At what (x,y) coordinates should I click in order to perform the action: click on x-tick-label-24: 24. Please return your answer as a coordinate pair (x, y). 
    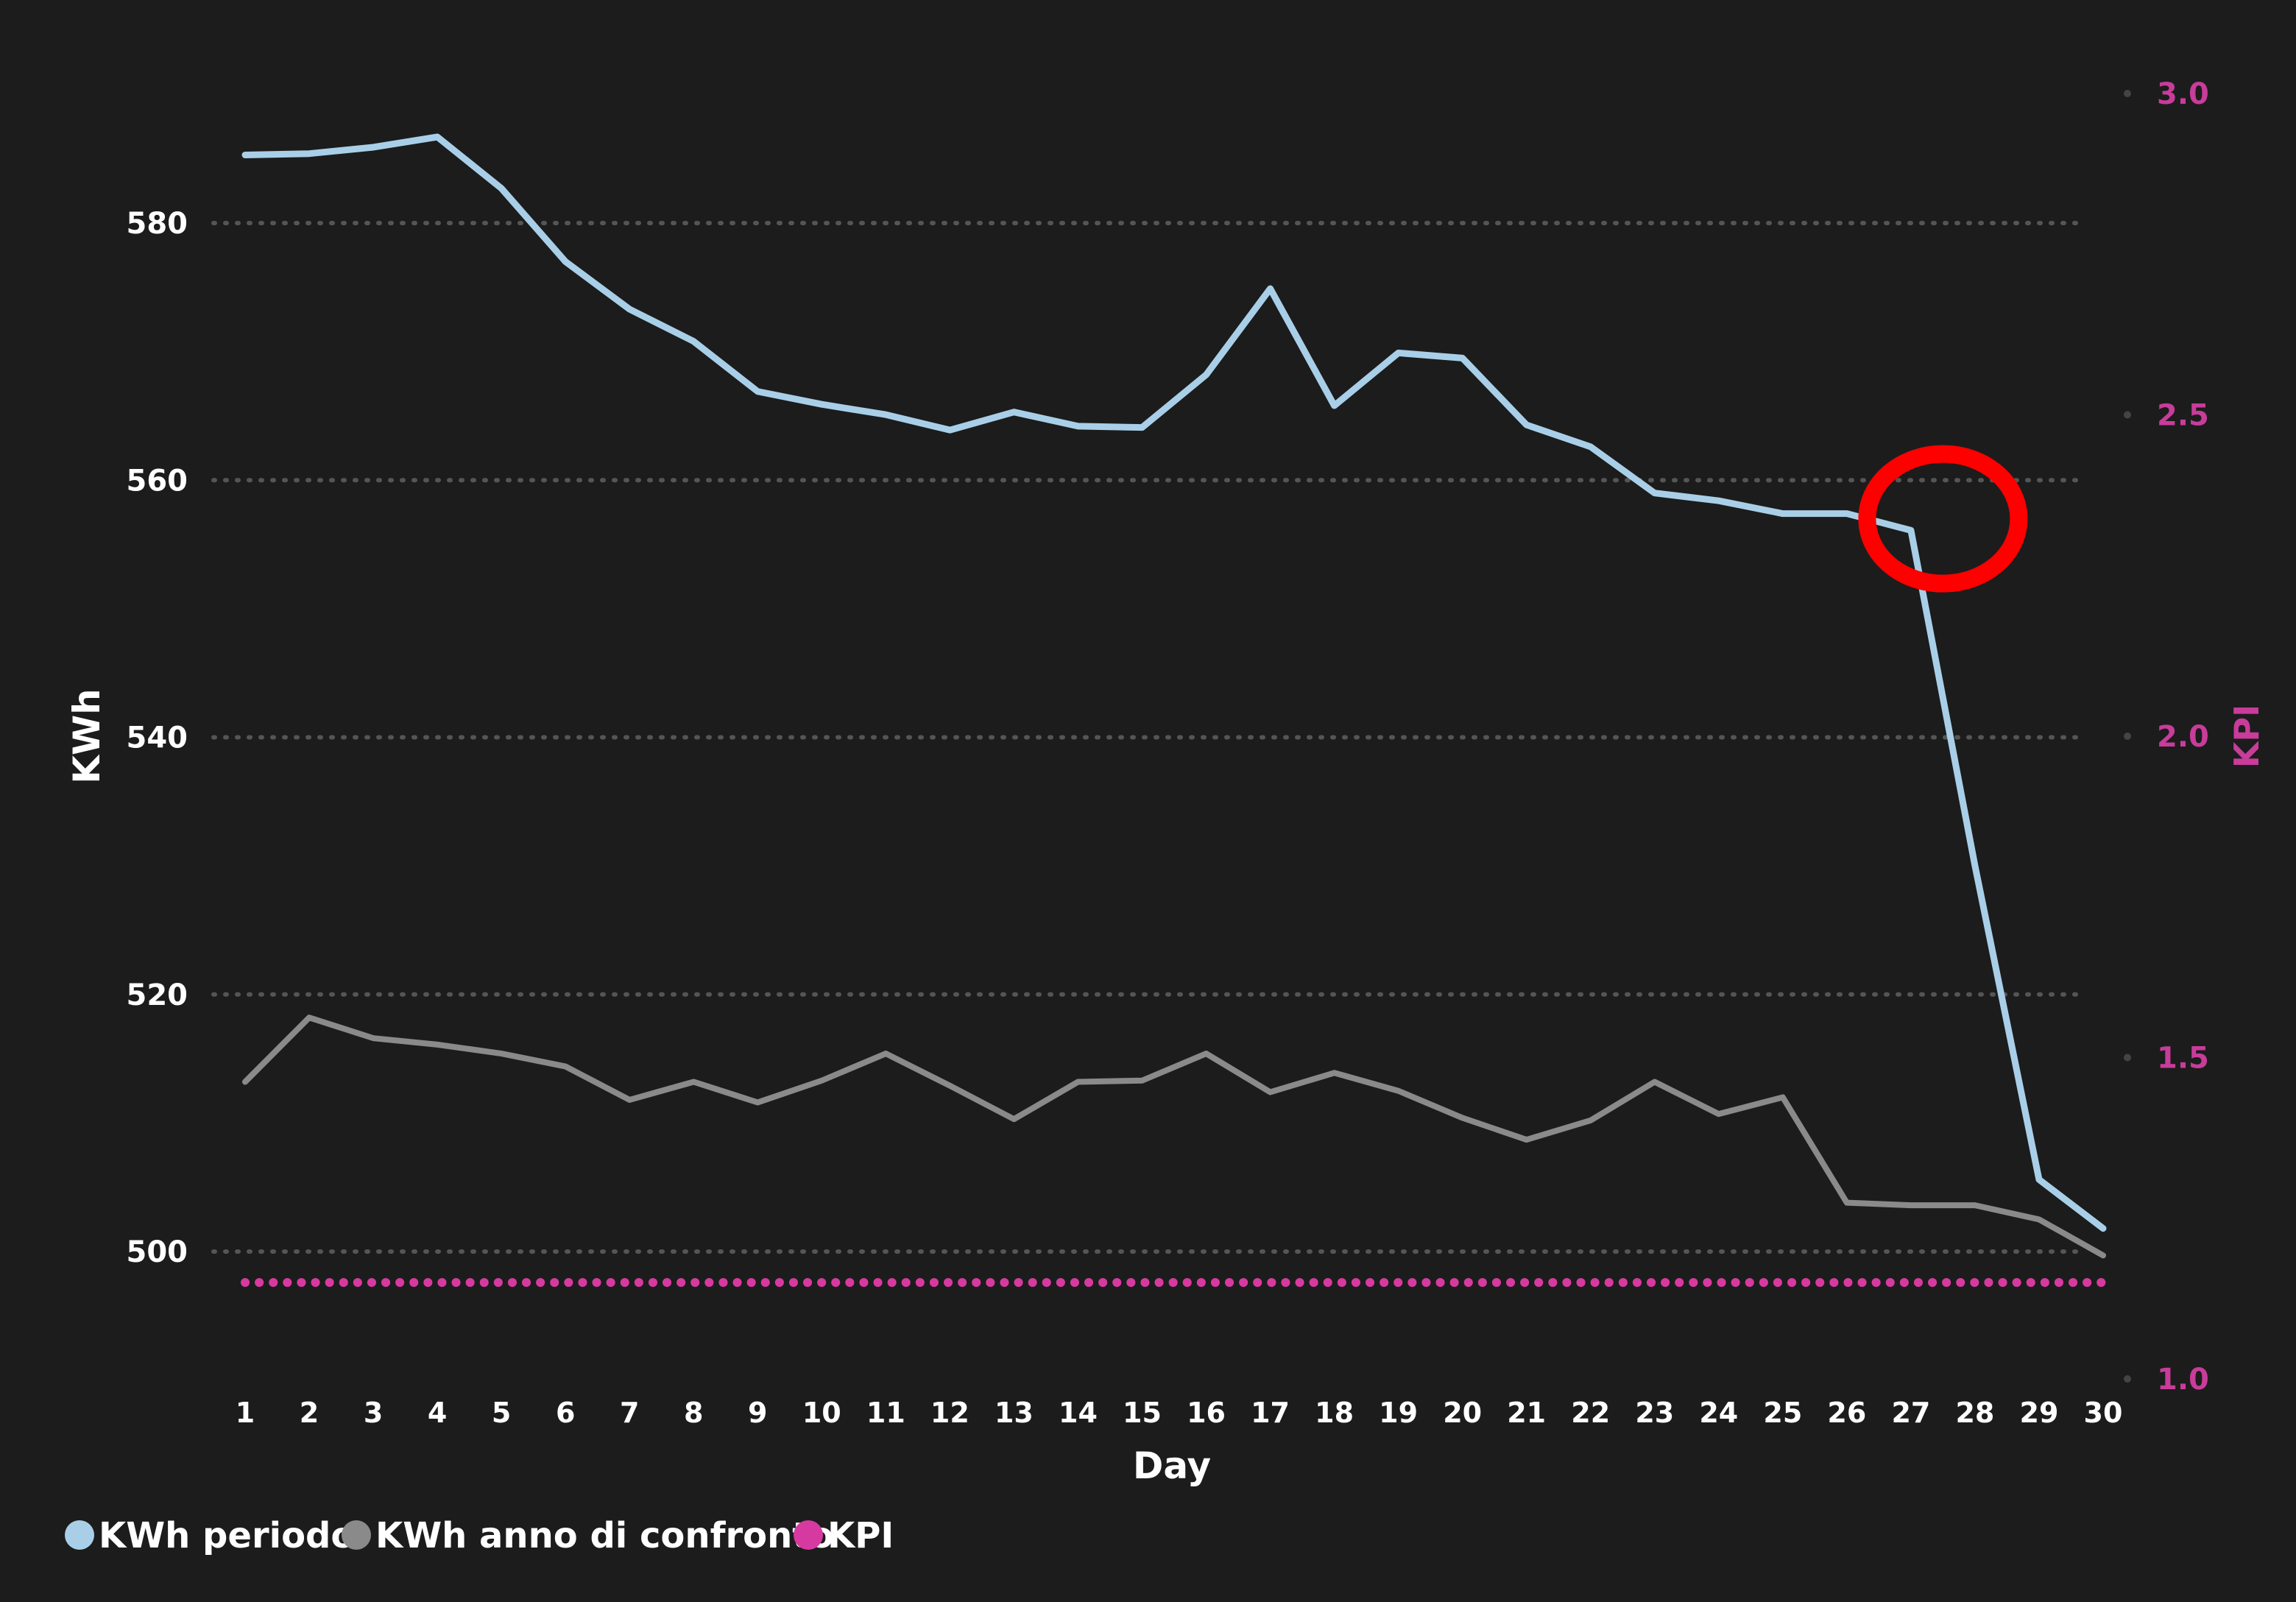
    Looking at the image, I should click on (1719, 1413).